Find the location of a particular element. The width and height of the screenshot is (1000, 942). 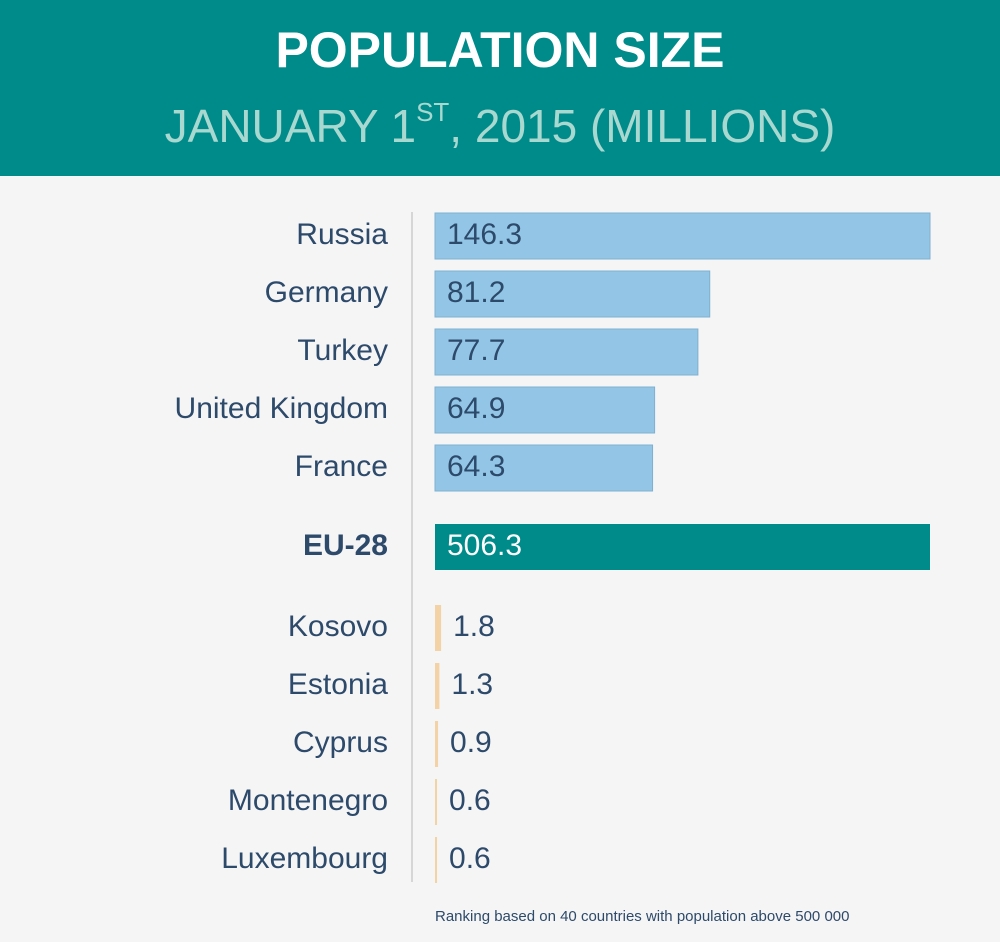

value-label: 81.2 is located at coordinates (476, 292).